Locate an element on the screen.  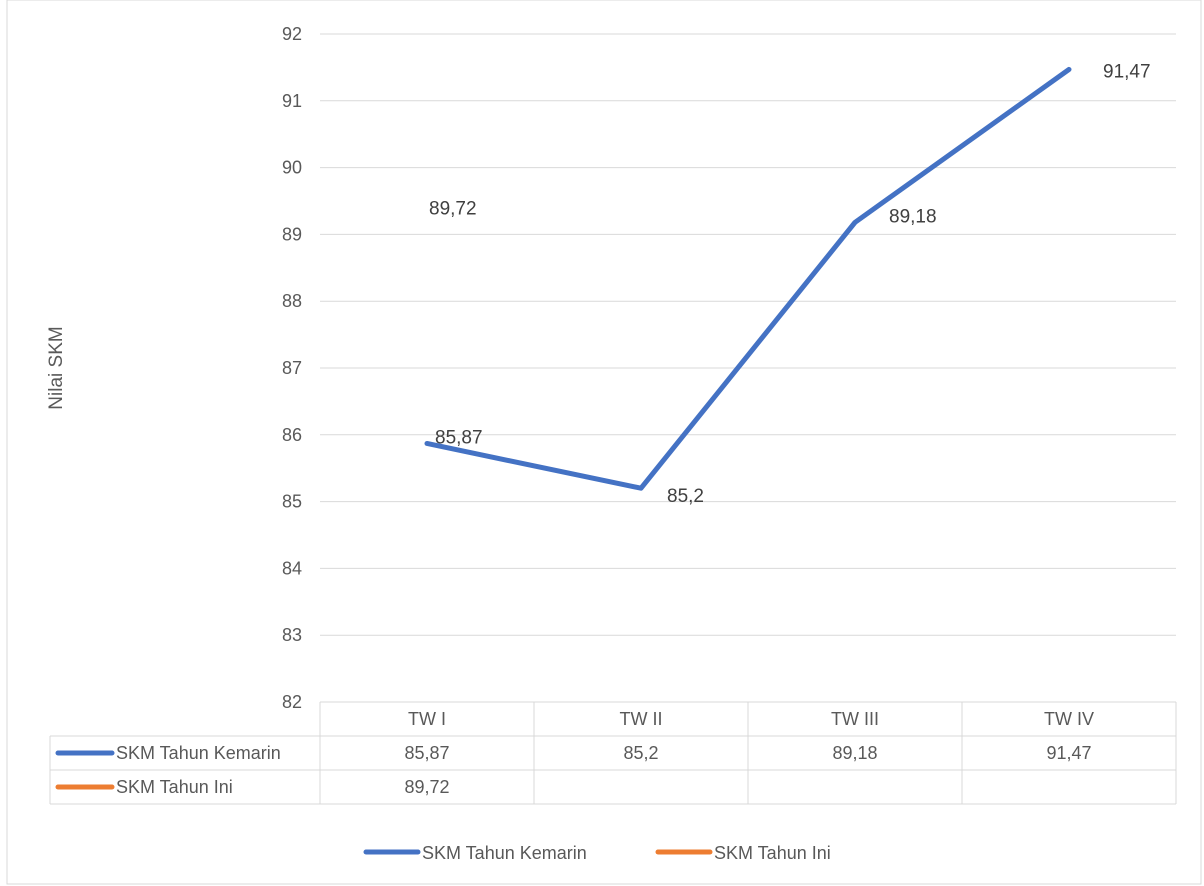
y-tick-label: 84 is located at coordinates (292, 568).